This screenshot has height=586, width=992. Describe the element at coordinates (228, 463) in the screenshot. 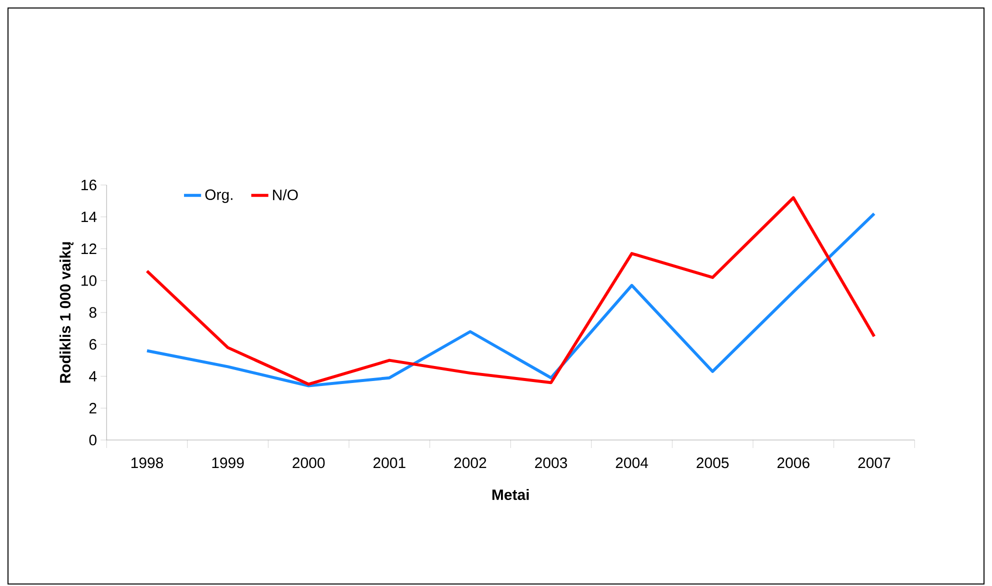

I see `x-tick-label: 1999` at that location.